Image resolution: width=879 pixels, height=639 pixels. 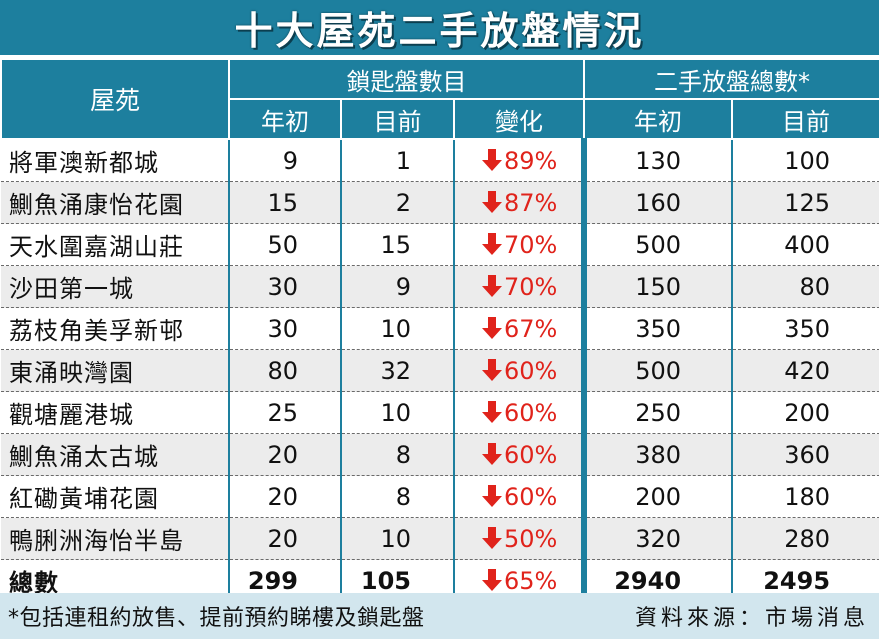 I want to click on change-cell: 87%, so click(x=518, y=202).